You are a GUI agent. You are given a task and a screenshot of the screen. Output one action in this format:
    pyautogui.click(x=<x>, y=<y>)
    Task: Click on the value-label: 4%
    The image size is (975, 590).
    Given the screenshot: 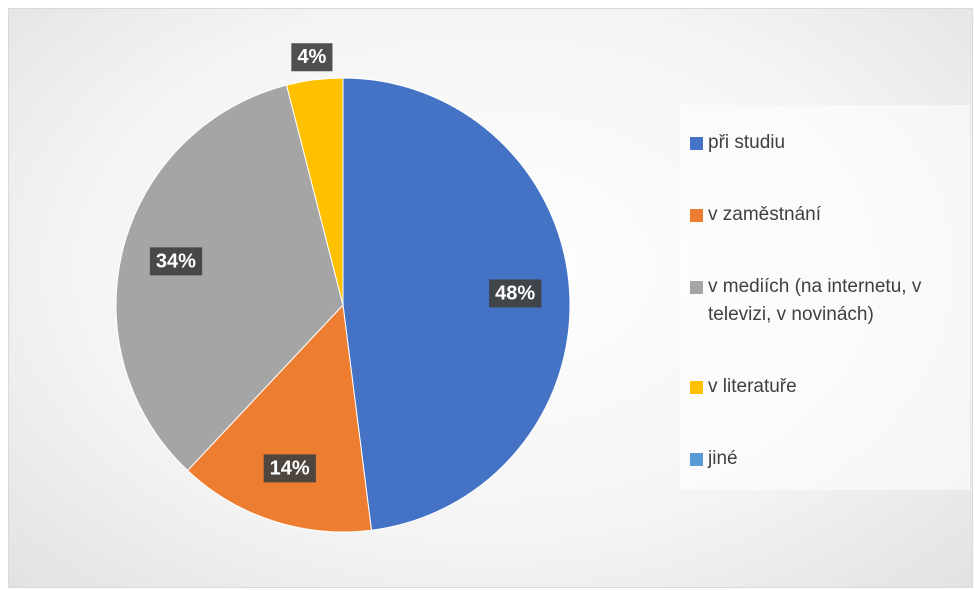 What is the action you would take?
    pyautogui.click(x=311, y=57)
    